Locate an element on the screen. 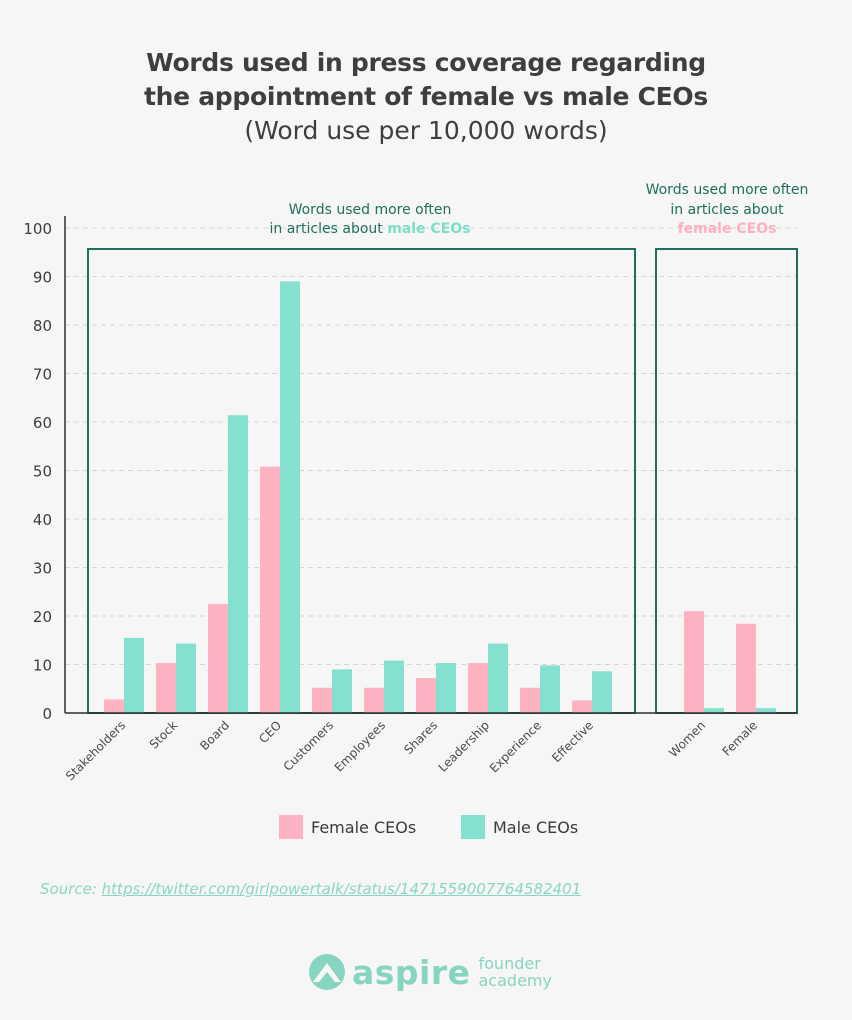  x-tick-label: Stakeholders is located at coordinates (95, 750).